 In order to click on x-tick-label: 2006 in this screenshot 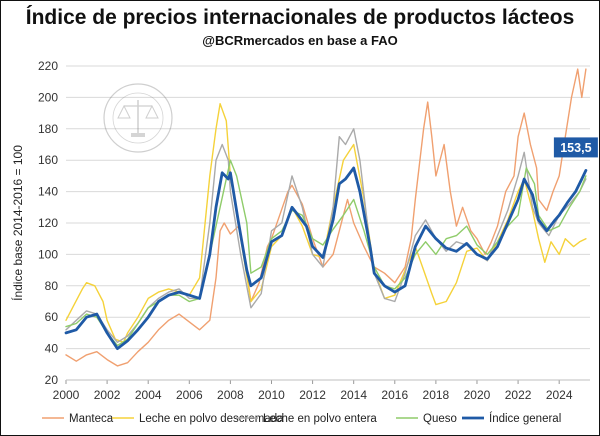, I will do `click(189, 395)`.